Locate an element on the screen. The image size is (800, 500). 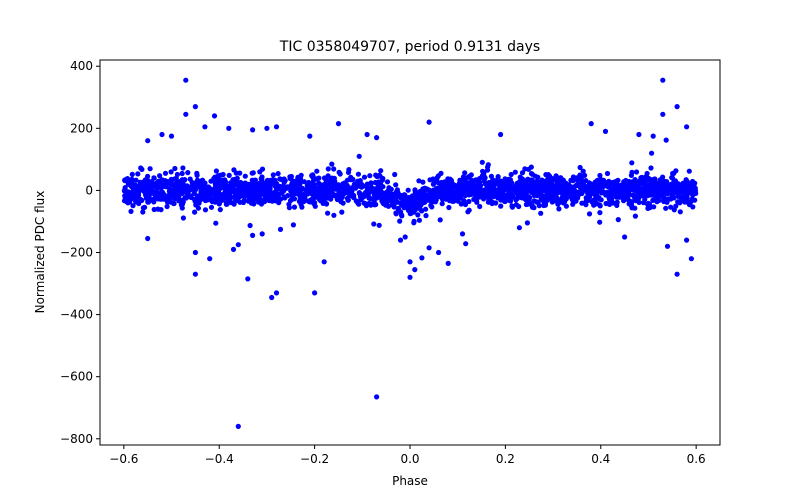
chart-title: TIC 0358049707, period 0.9131 days is located at coordinates (409, 47).